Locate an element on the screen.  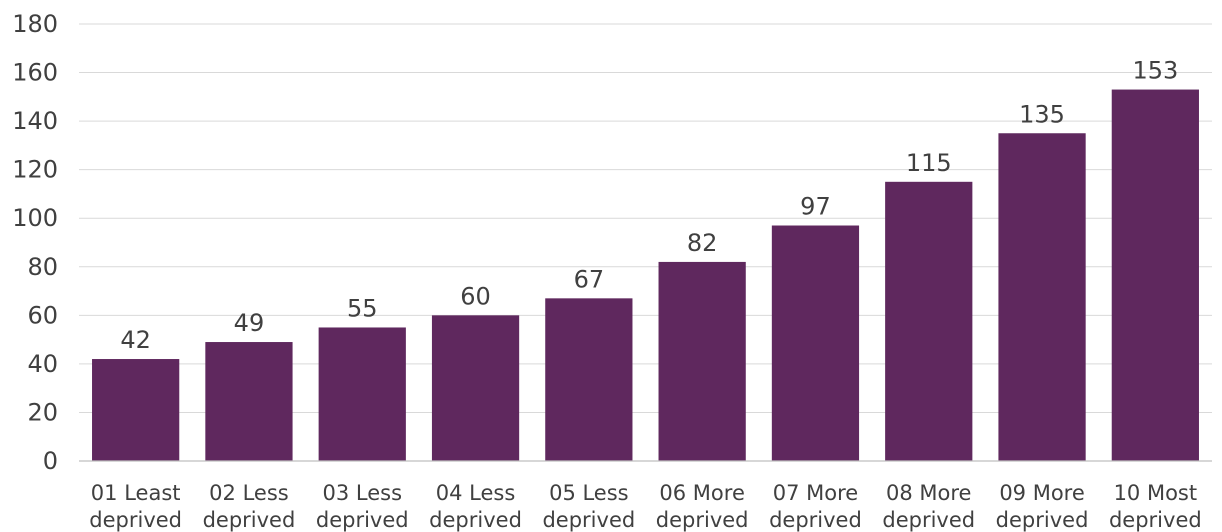
data-label: 82 is located at coordinates (702, 243).